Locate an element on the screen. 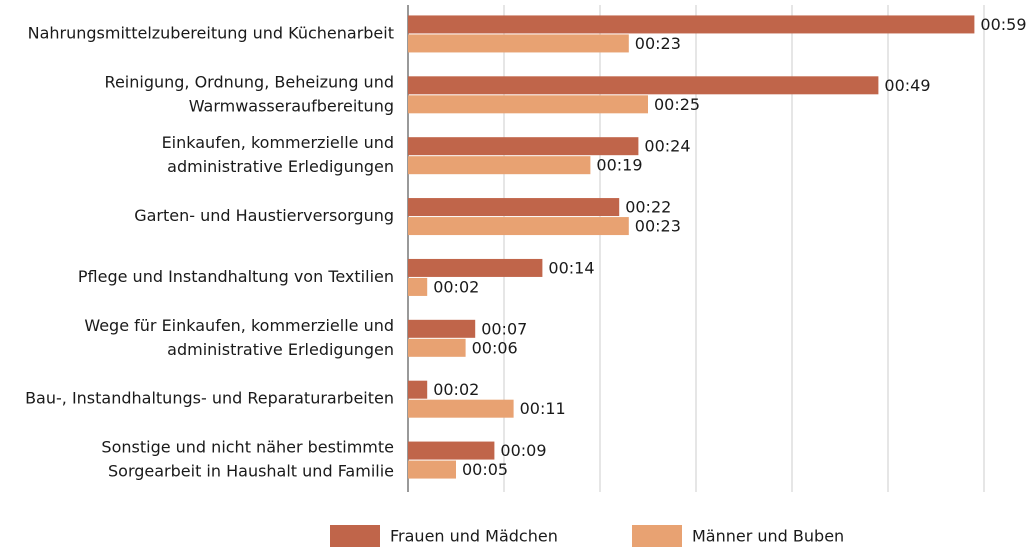 Image resolution: width=1029 pixels, height=547 pixels. value-label: 00:09 is located at coordinates (523, 450).